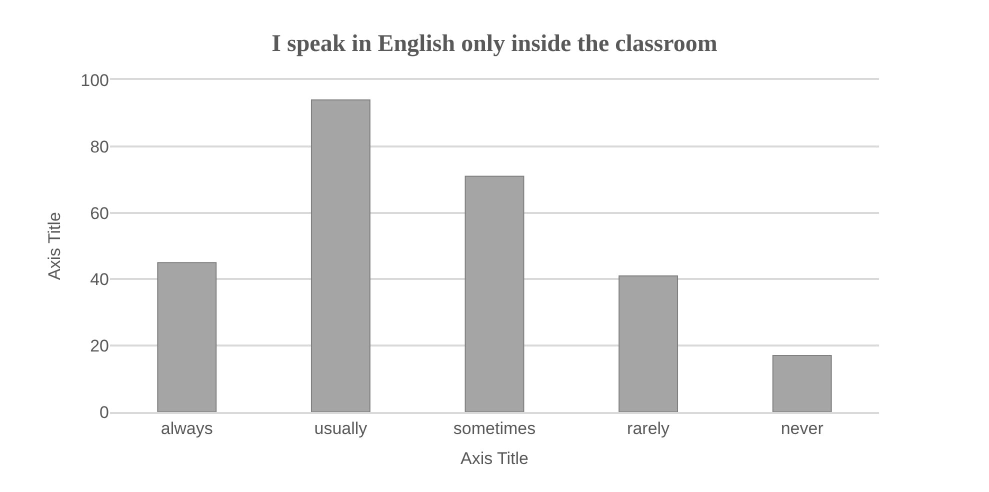  What do you see at coordinates (54, 246) in the screenshot?
I see `y-axis-title: Axis Title` at bounding box center [54, 246].